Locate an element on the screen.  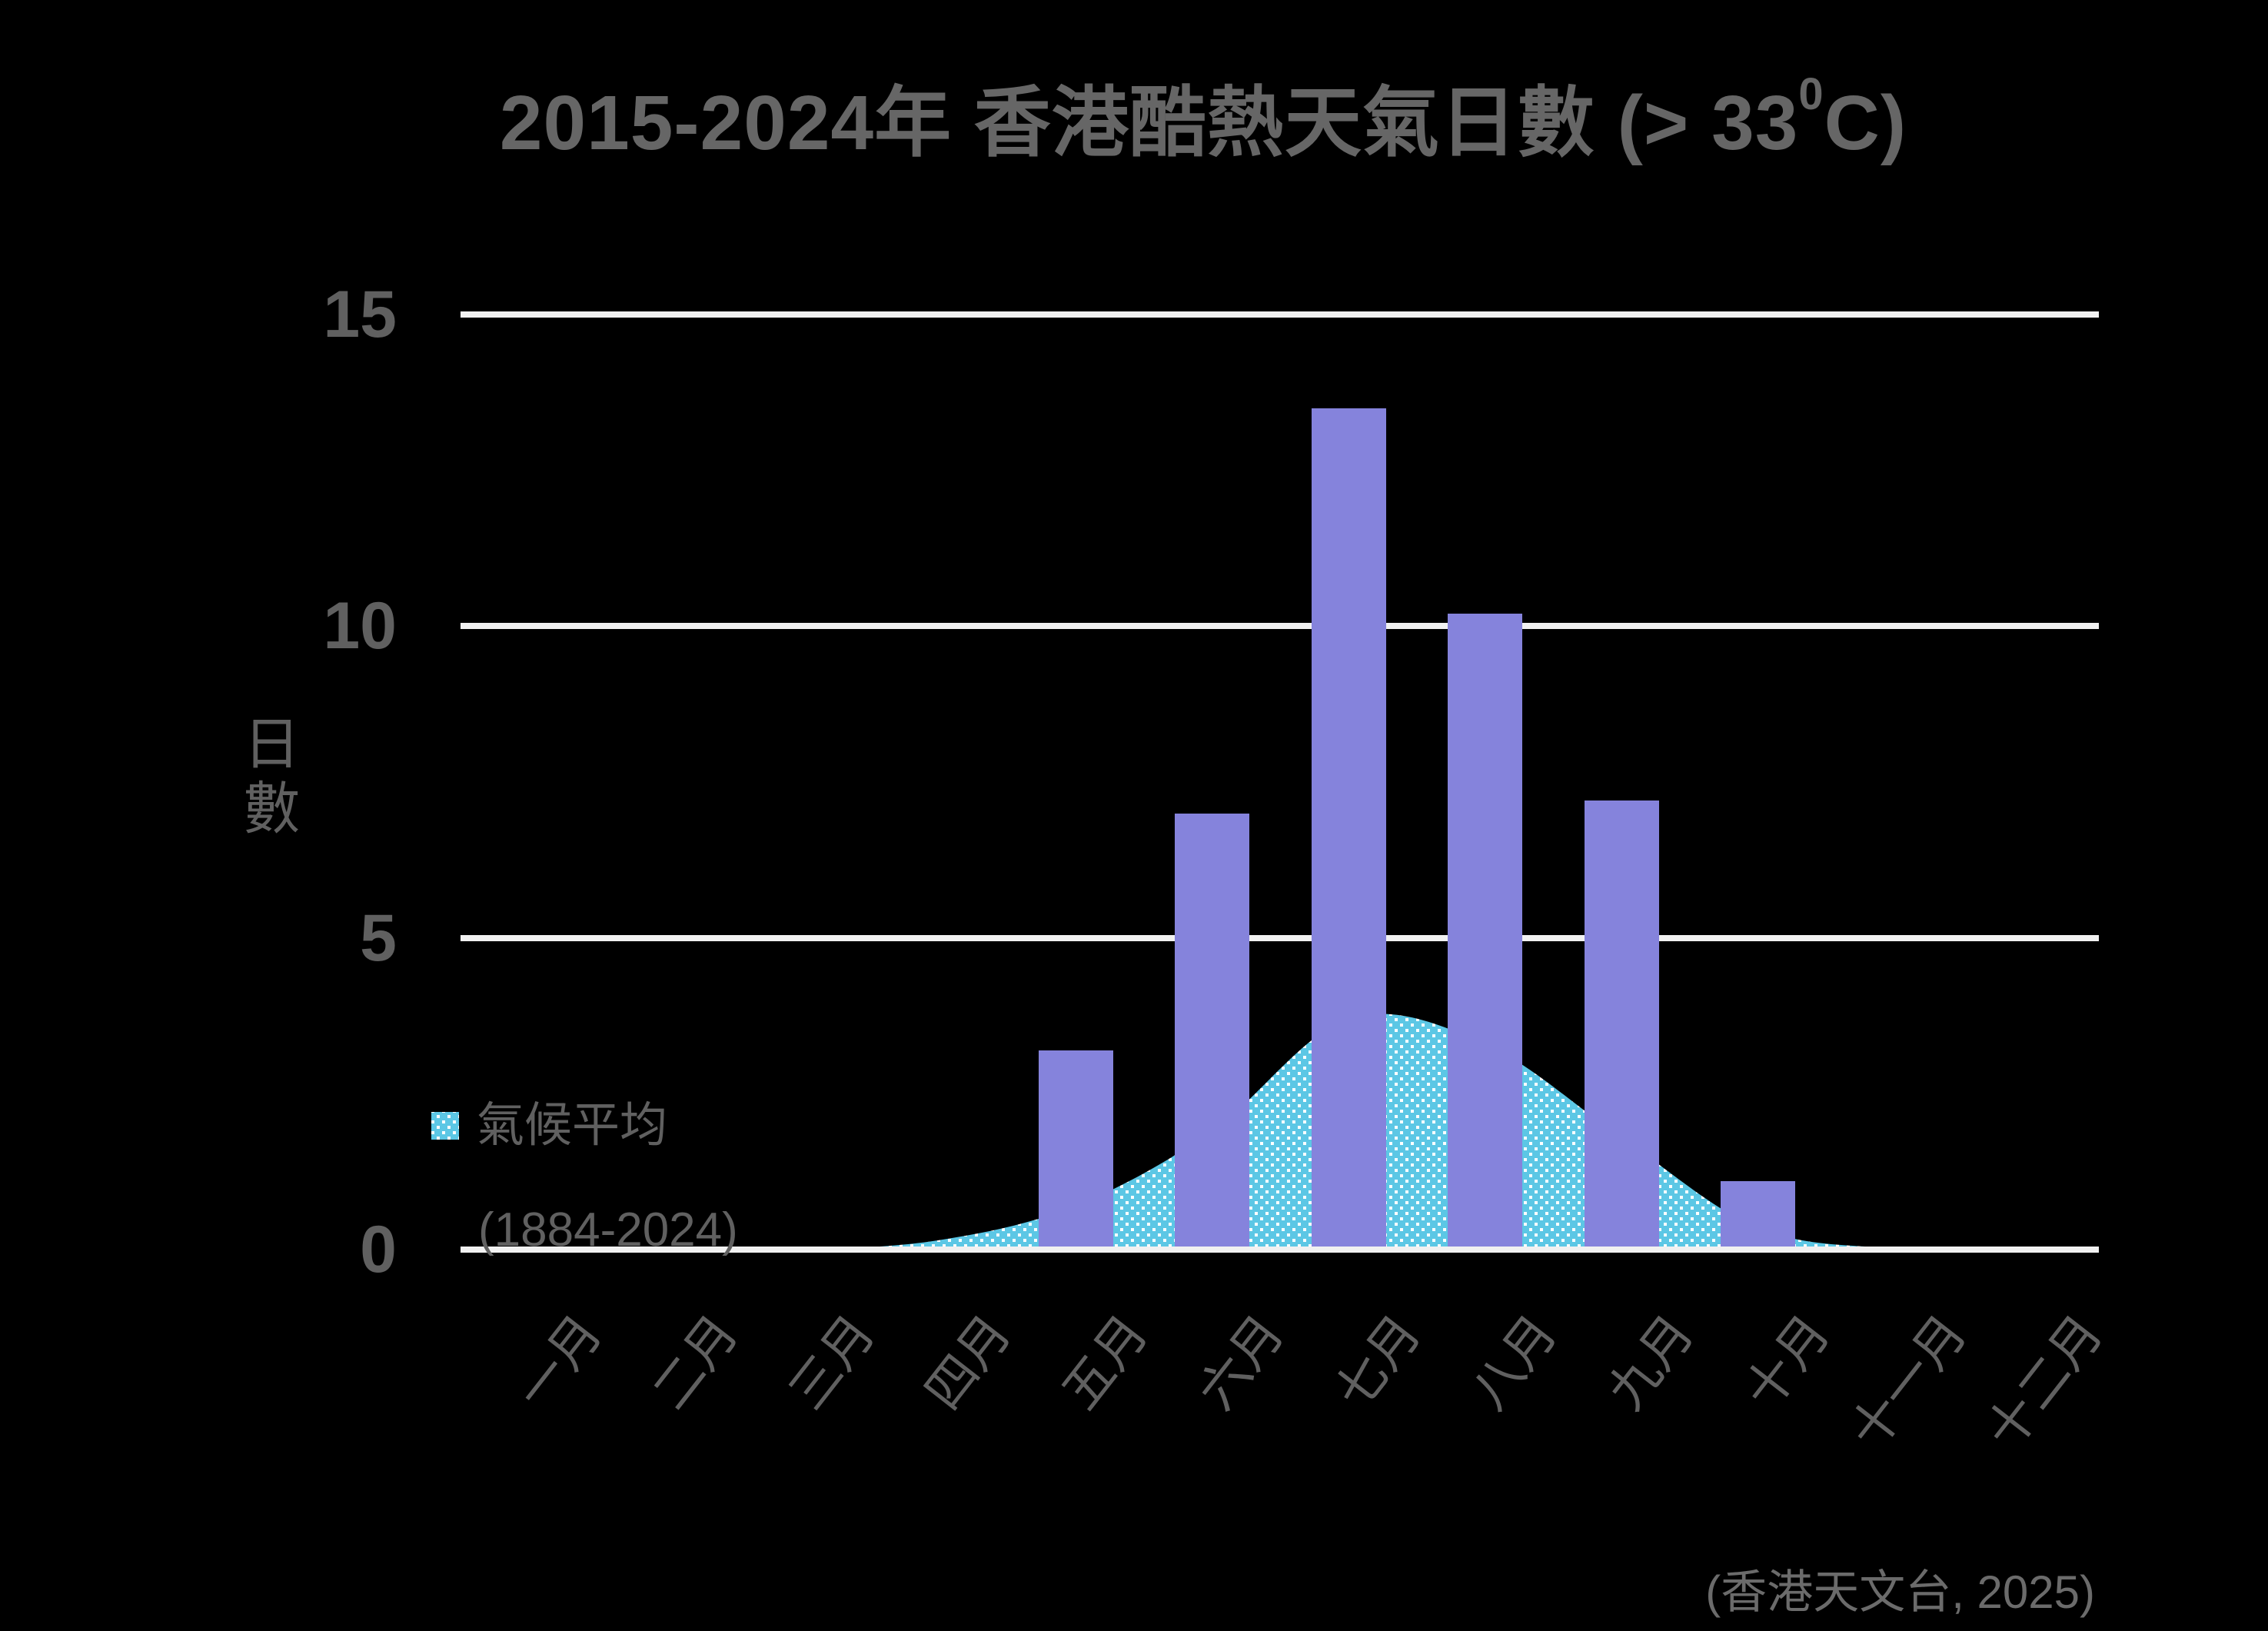
bar-九月 is located at coordinates (1621, 1027).